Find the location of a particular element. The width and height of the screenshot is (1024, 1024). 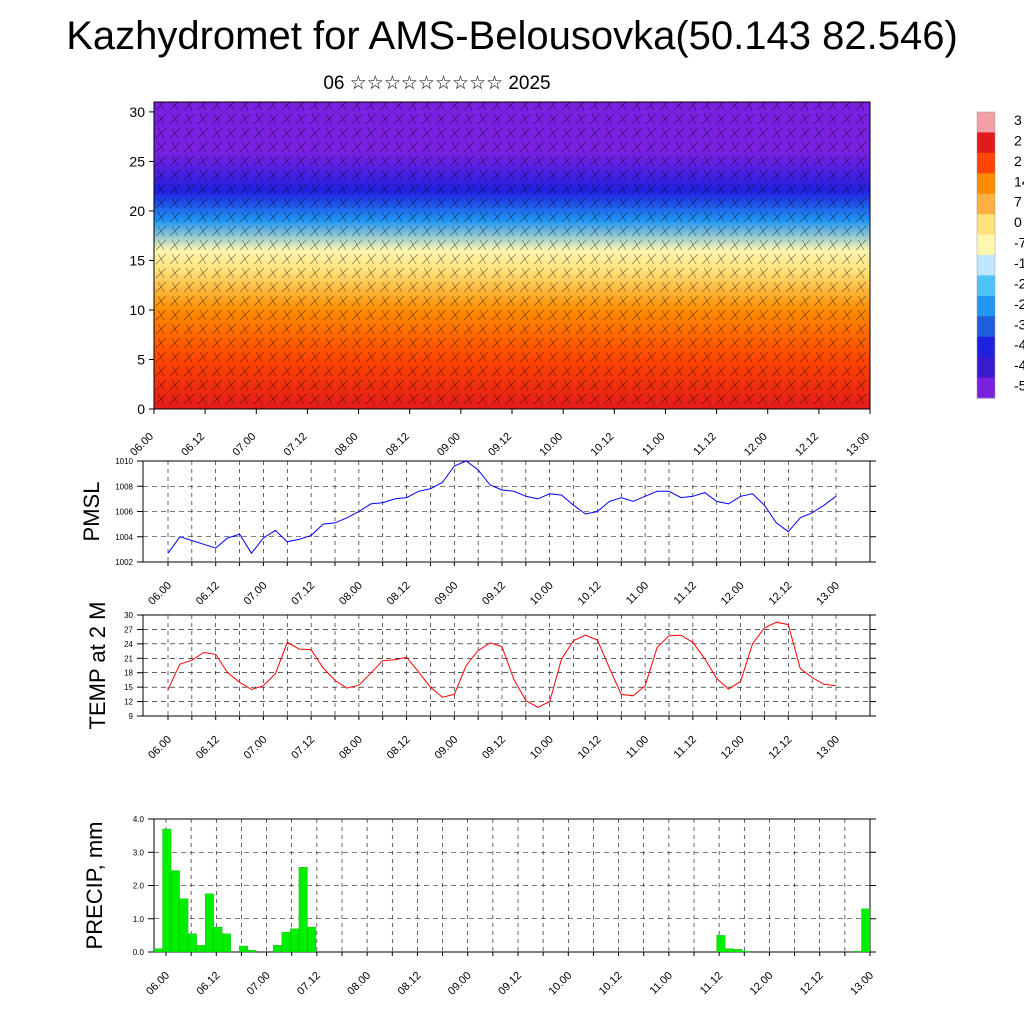

pmsl-ytick-label: 1006 is located at coordinates (124, 512).